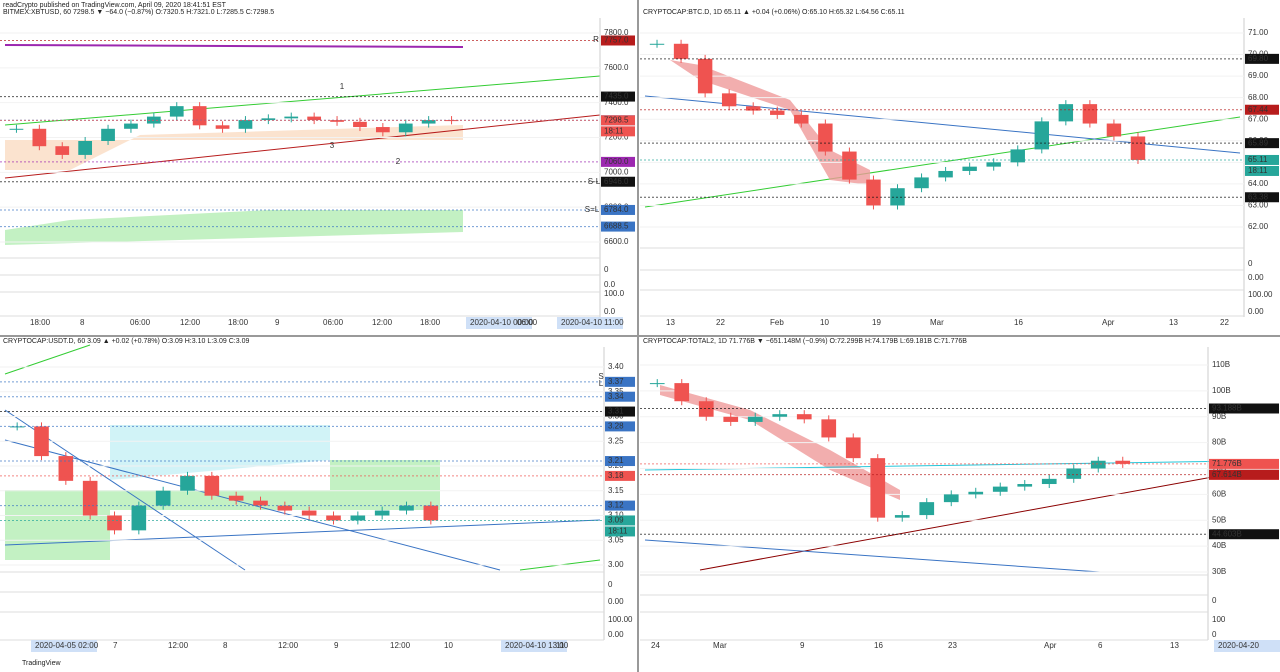 Image resolution: width=1280 pixels, height=672 pixels. Describe the element at coordinates (596, 39) in the screenshot. I see `annotation: R` at that location.